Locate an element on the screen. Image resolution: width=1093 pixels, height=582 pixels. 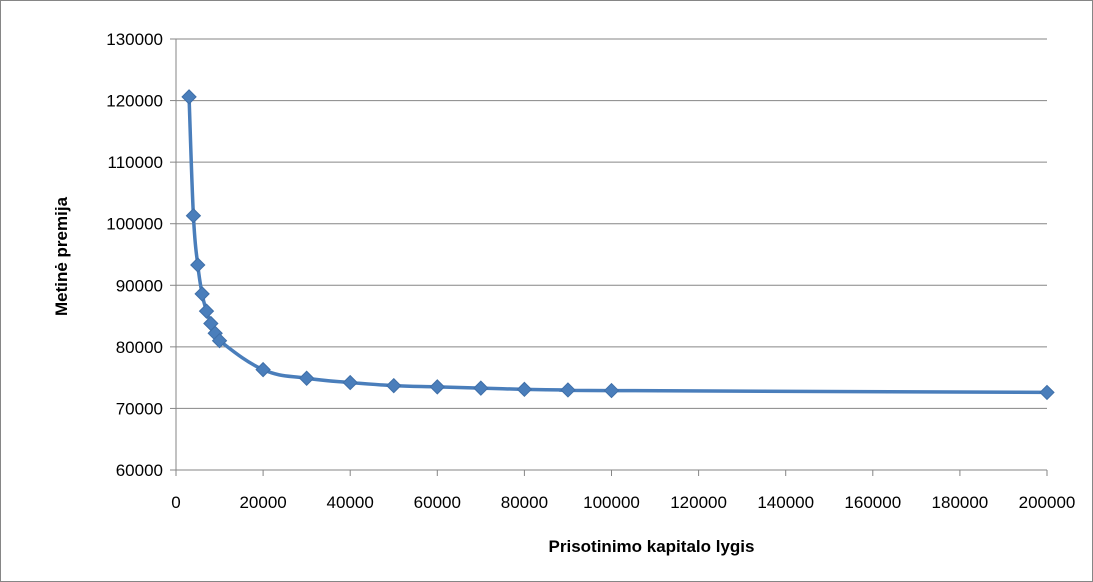
x-tick-label: 20000 is located at coordinates (262, 502).